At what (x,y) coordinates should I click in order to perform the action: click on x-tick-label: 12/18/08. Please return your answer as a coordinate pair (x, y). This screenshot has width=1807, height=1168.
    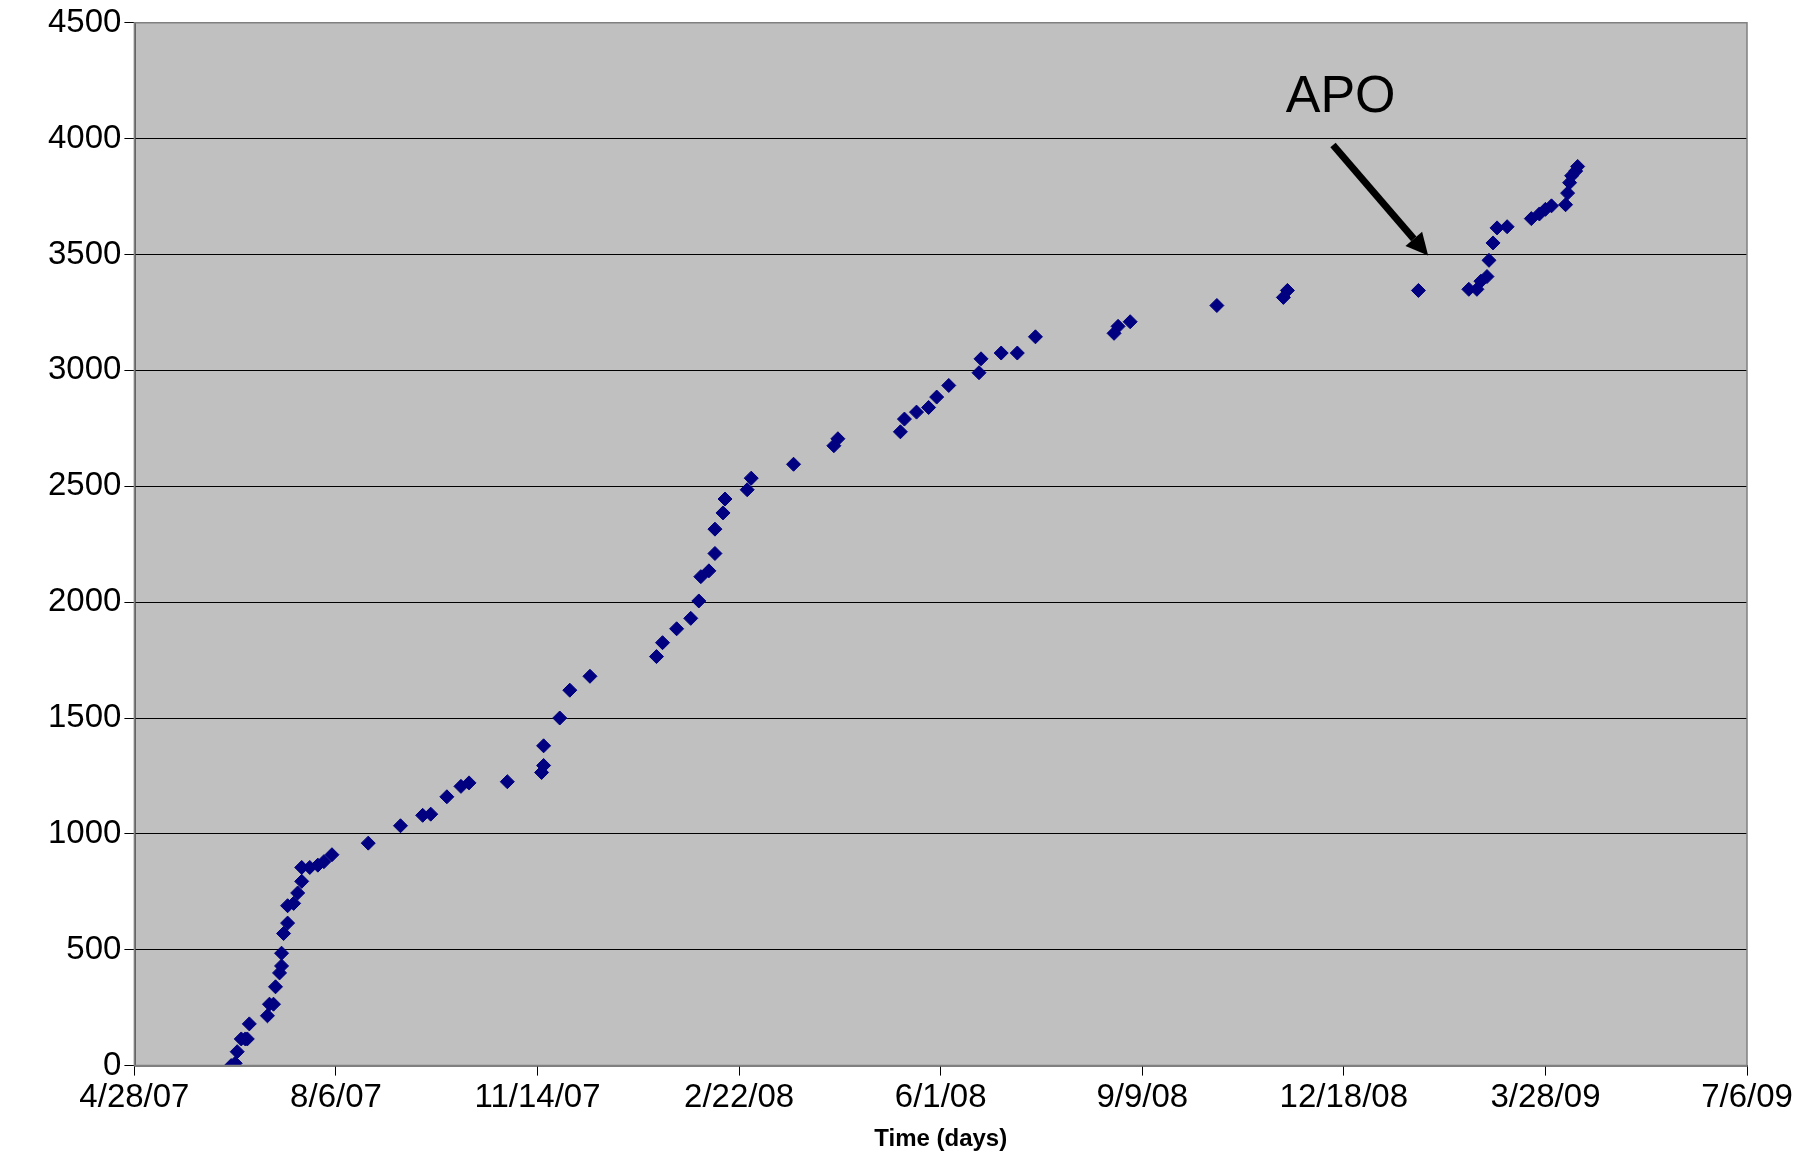
    Looking at the image, I should click on (1344, 1096).